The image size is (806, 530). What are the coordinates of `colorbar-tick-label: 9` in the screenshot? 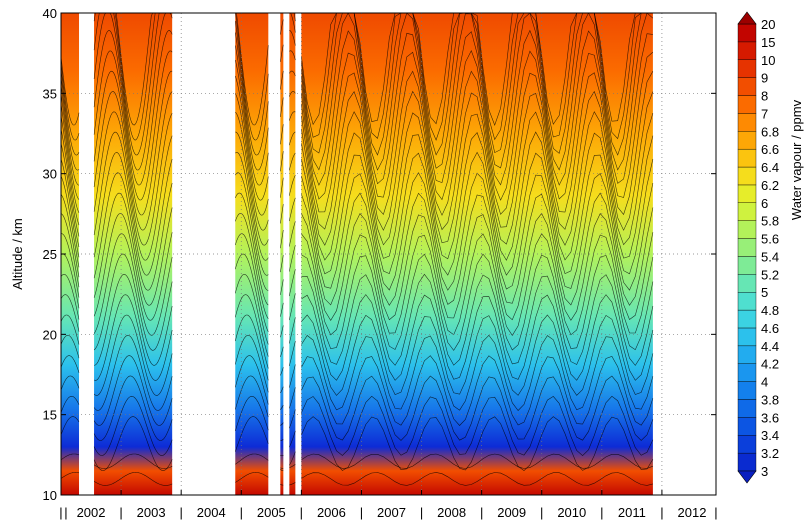 It's located at (764, 78).